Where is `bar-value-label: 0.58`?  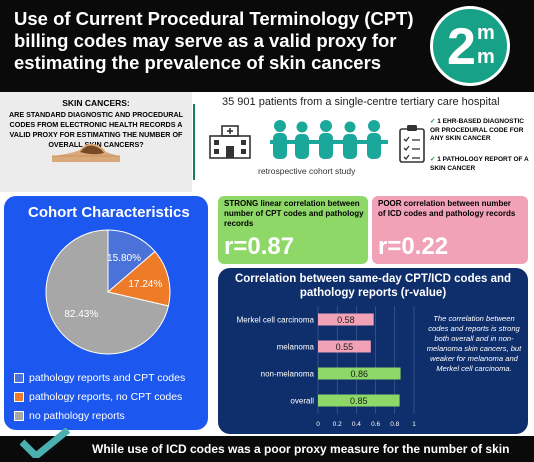
bar-value-label: 0.58 is located at coordinates (346, 320).